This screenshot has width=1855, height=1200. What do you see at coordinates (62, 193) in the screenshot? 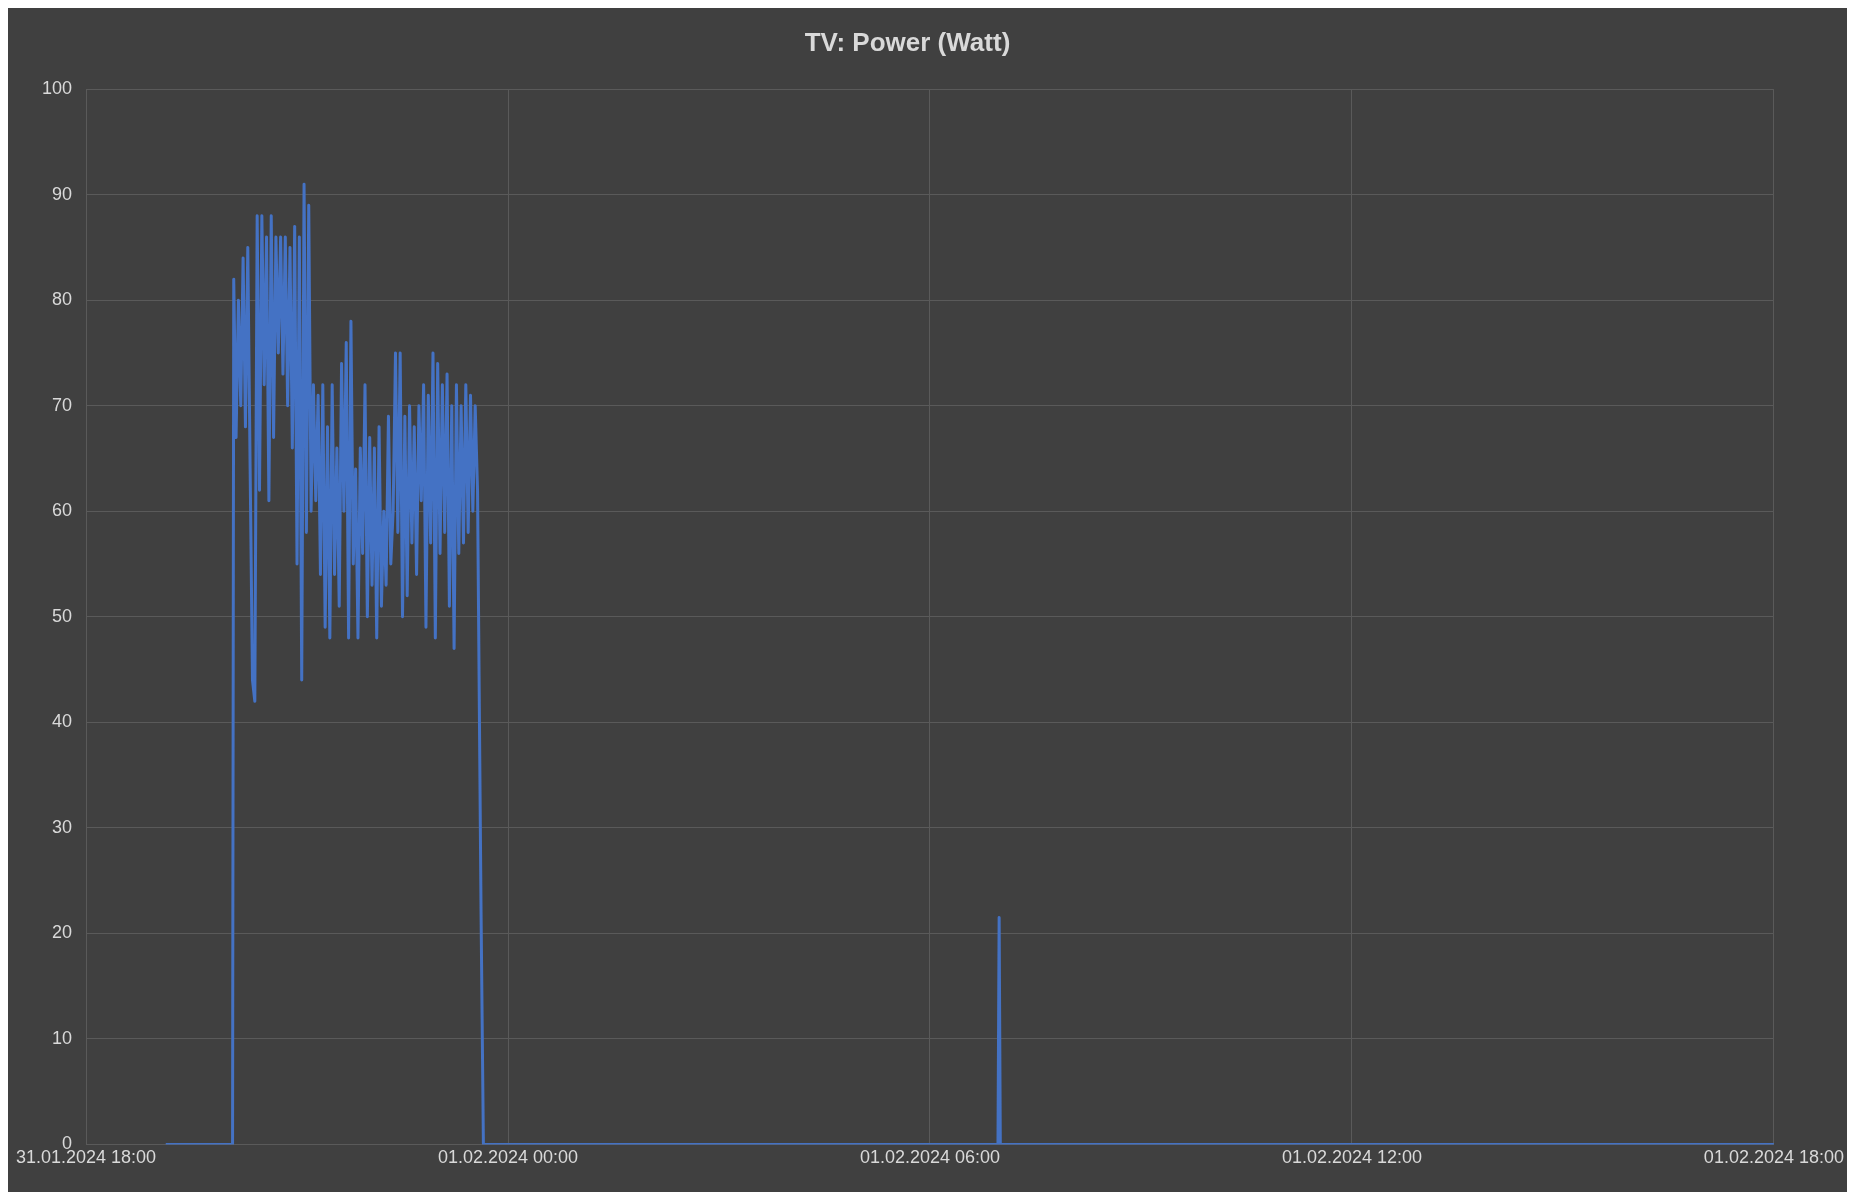
I see `y-tick-label: 90` at bounding box center [62, 193].